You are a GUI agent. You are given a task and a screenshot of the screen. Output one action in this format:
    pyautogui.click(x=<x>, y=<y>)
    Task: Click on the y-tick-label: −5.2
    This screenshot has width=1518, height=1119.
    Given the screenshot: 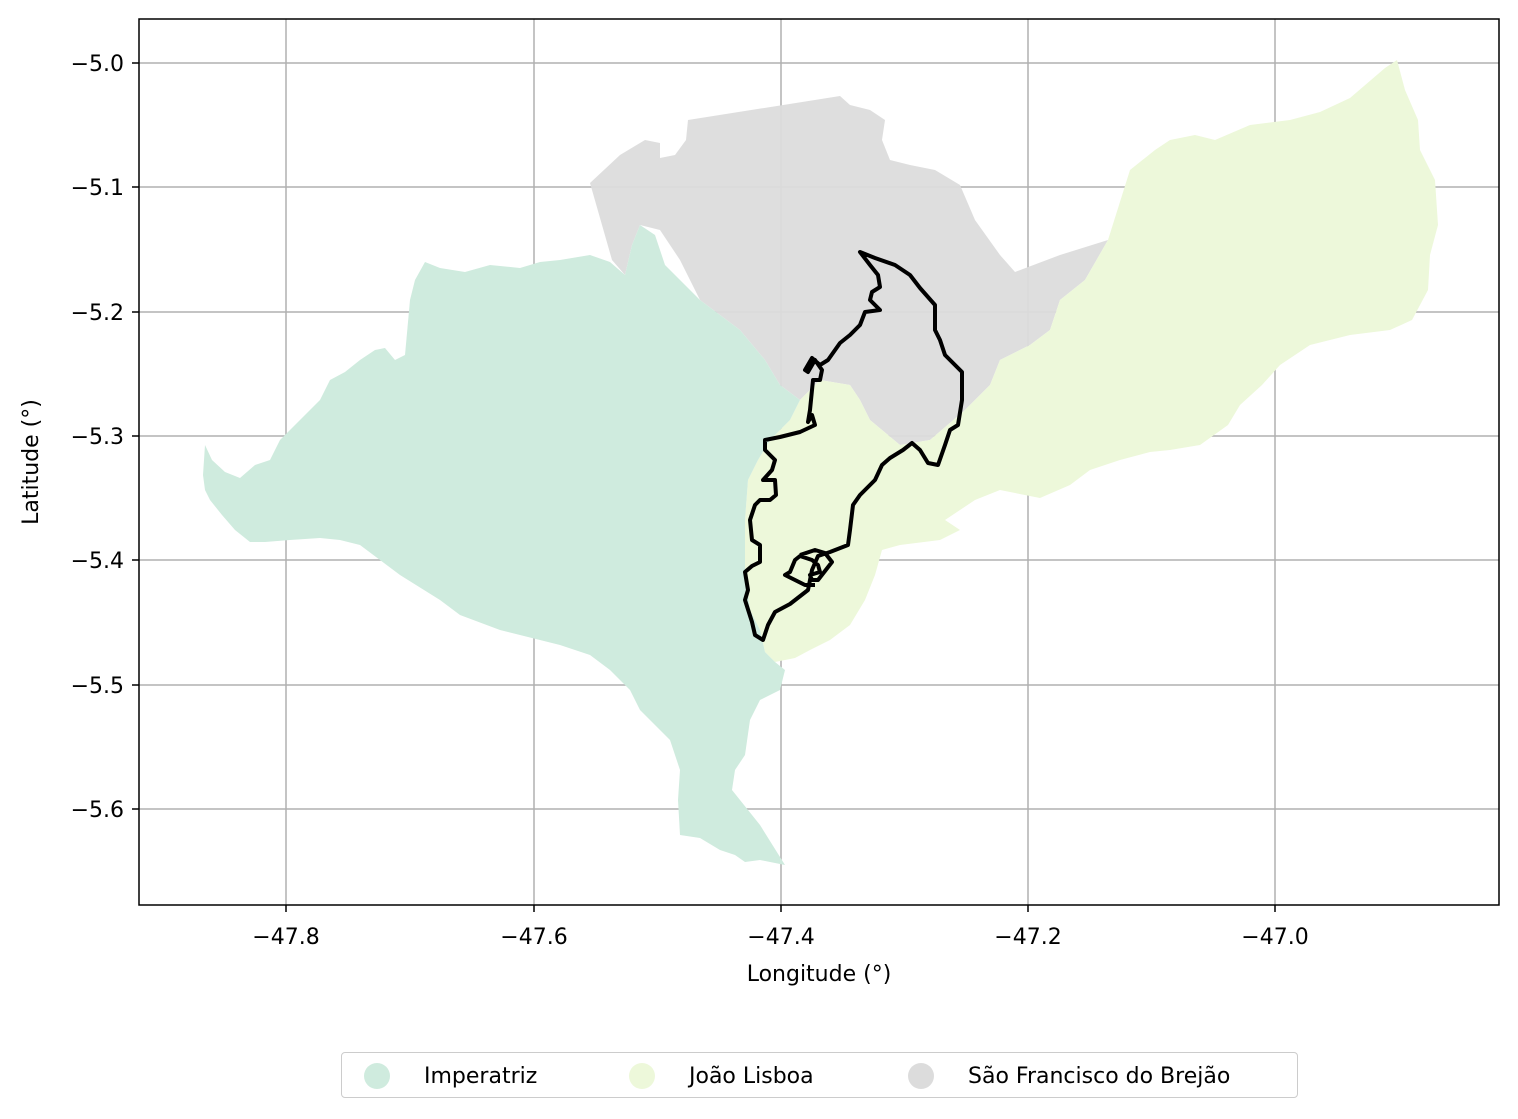 What is the action you would take?
    pyautogui.click(x=97, y=313)
    